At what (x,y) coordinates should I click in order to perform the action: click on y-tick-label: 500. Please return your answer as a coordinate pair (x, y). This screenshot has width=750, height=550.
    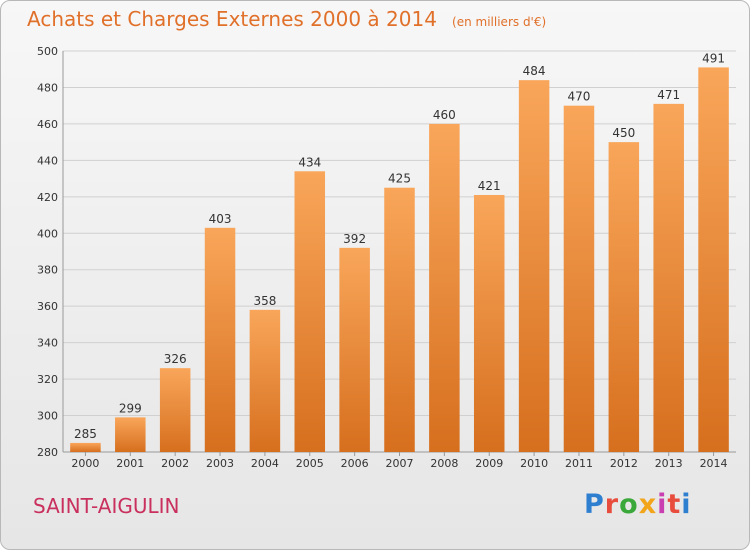
    Looking at the image, I should click on (47, 51).